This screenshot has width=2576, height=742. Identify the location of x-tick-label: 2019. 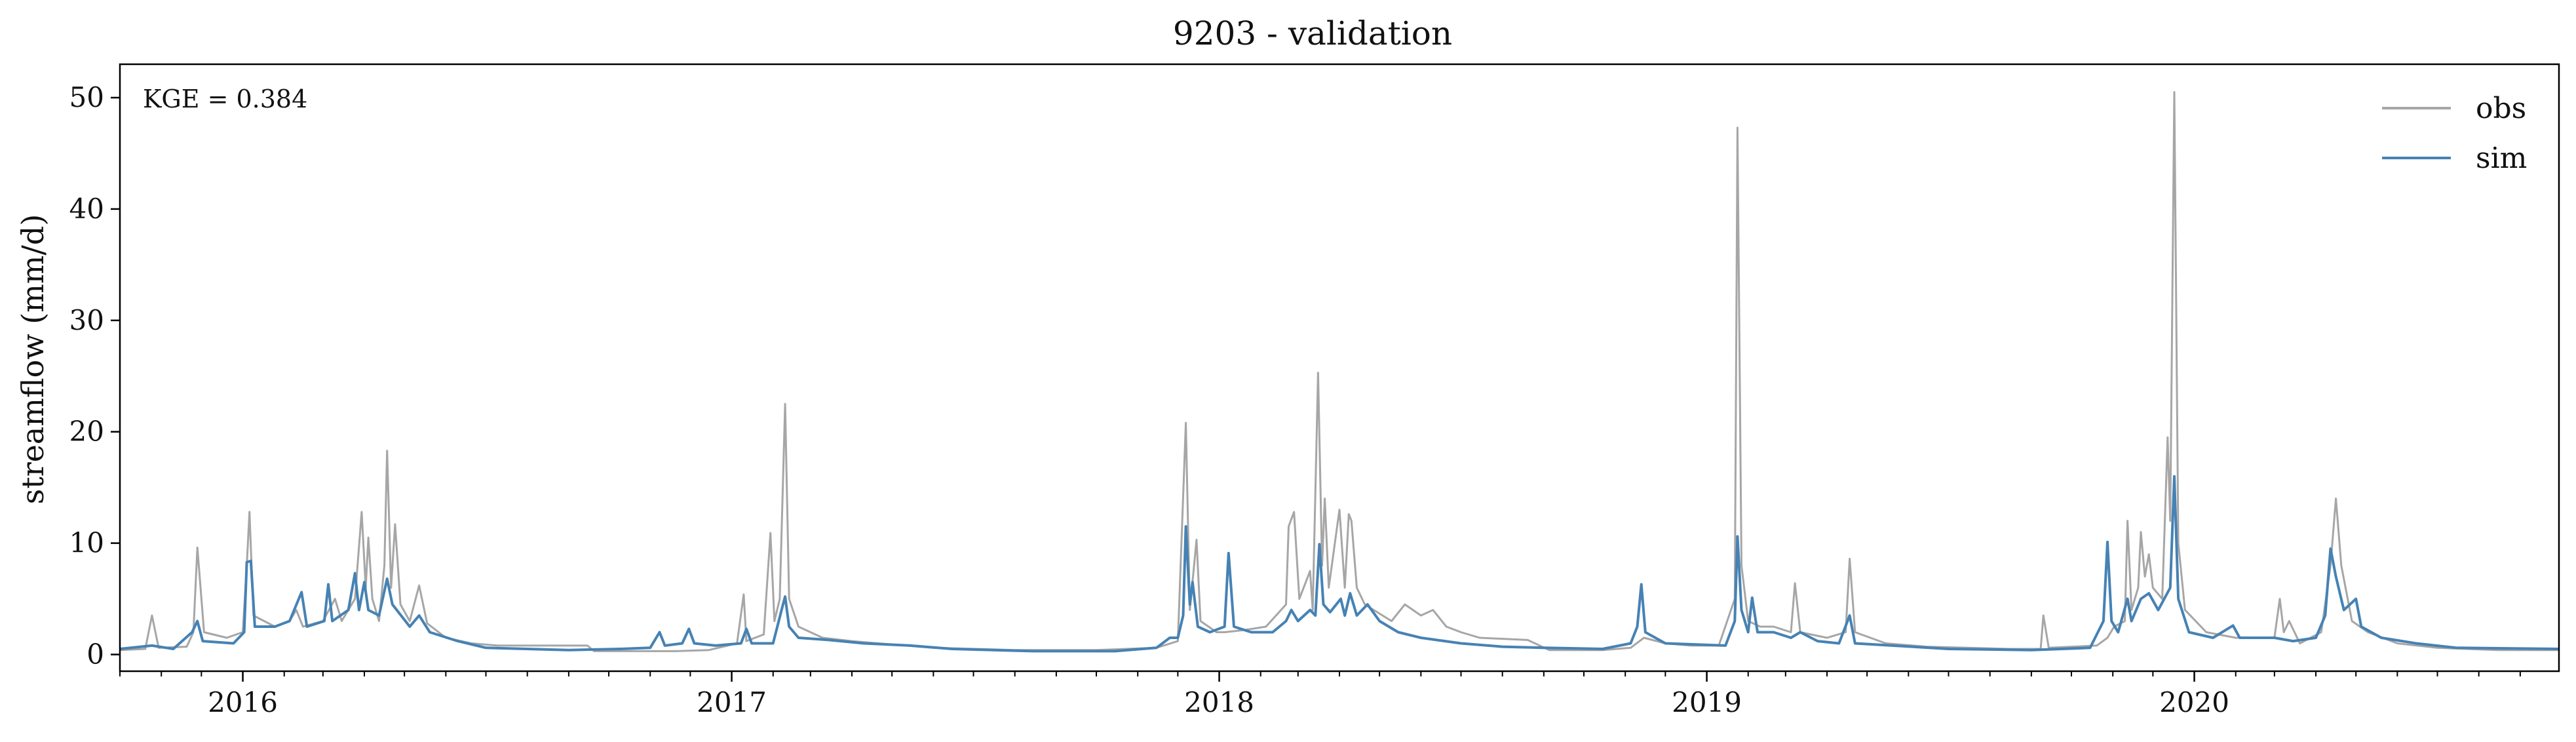
(1707, 702).